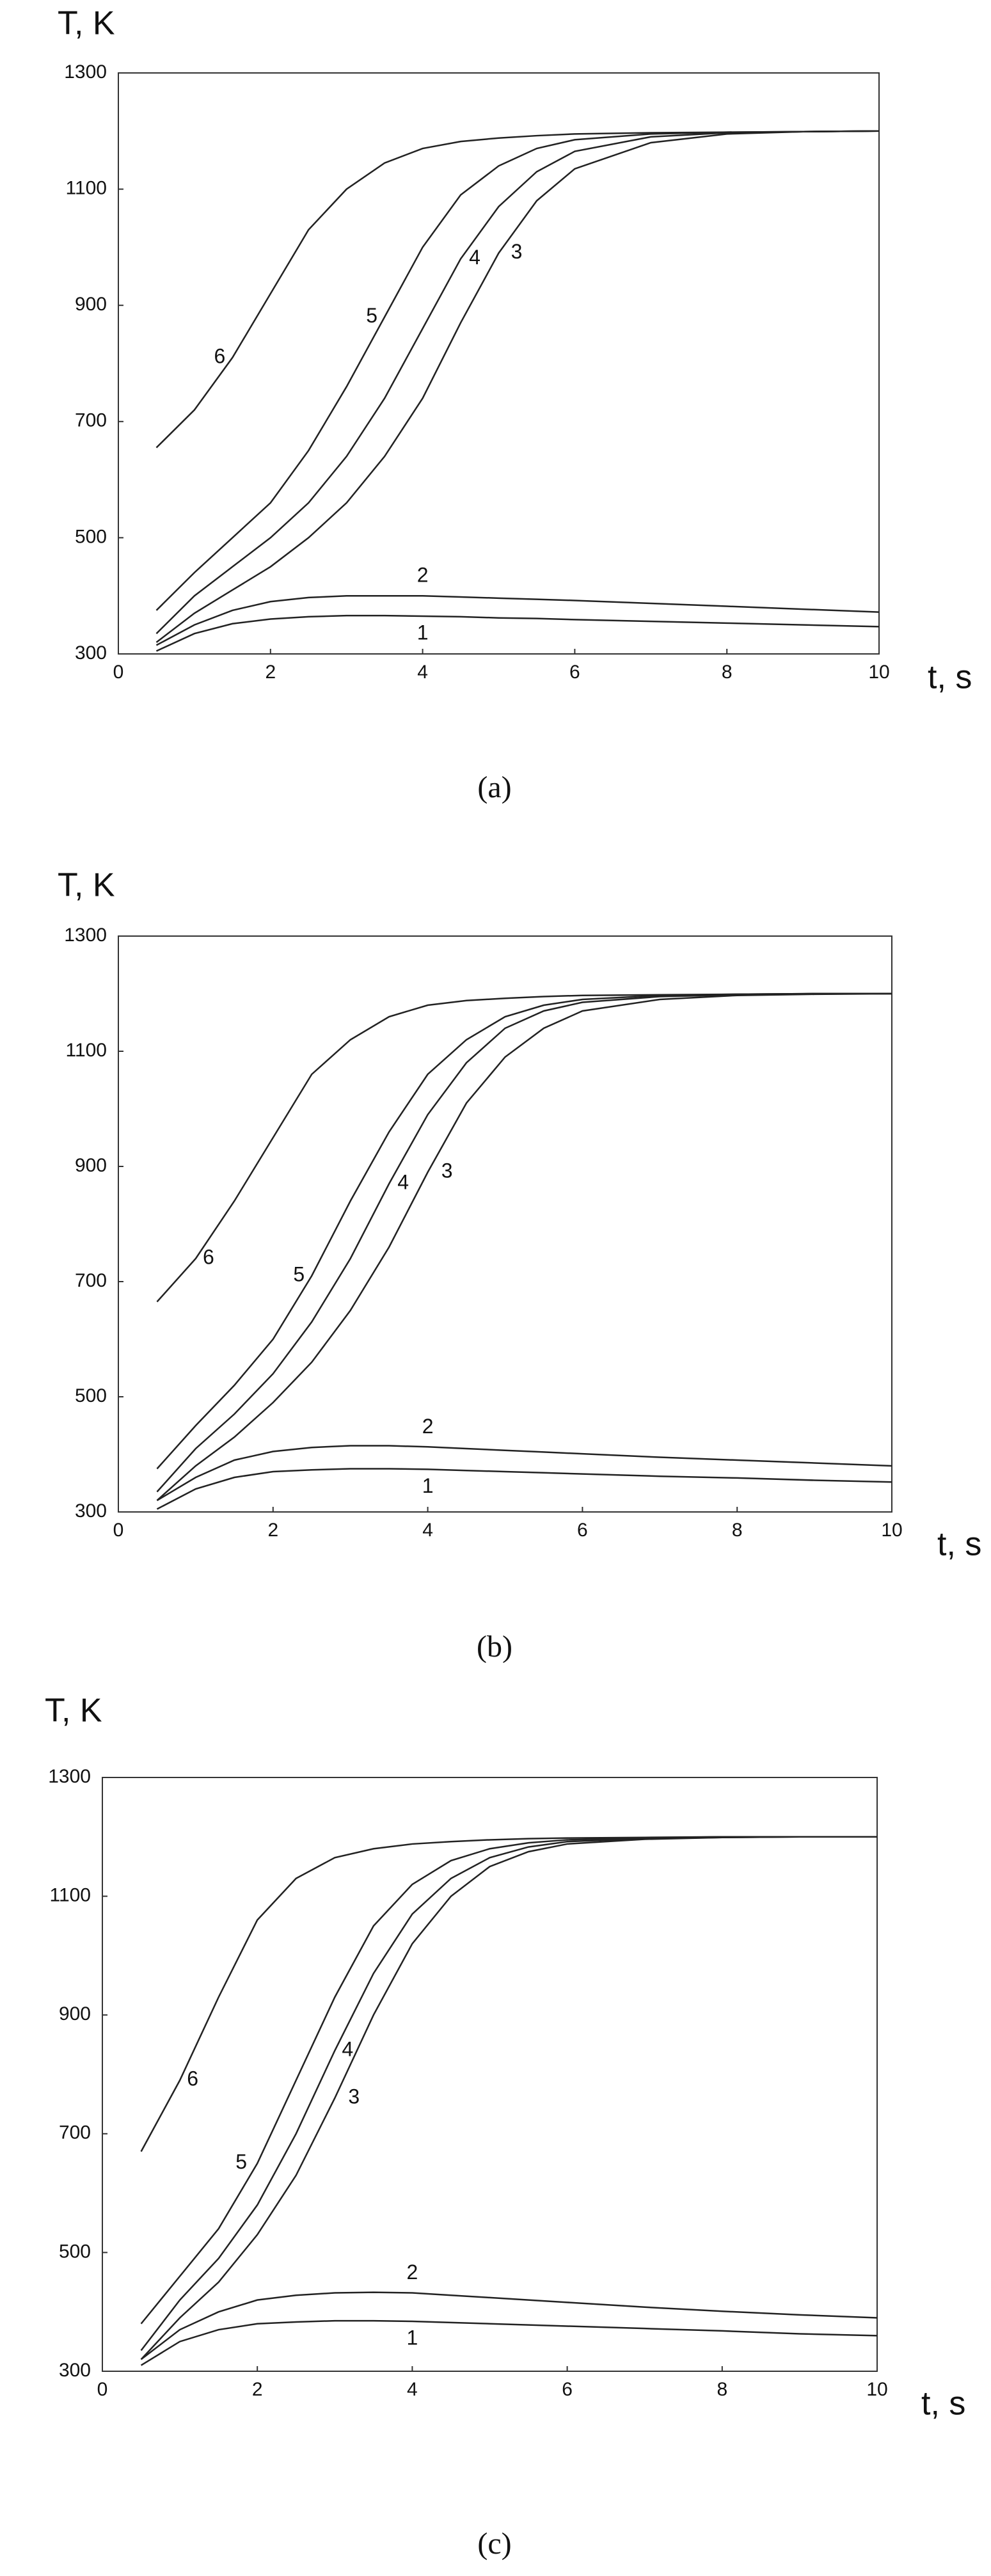  What do you see at coordinates (494, 2544) in the screenshot?
I see `caption: (c)` at bounding box center [494, 2544].